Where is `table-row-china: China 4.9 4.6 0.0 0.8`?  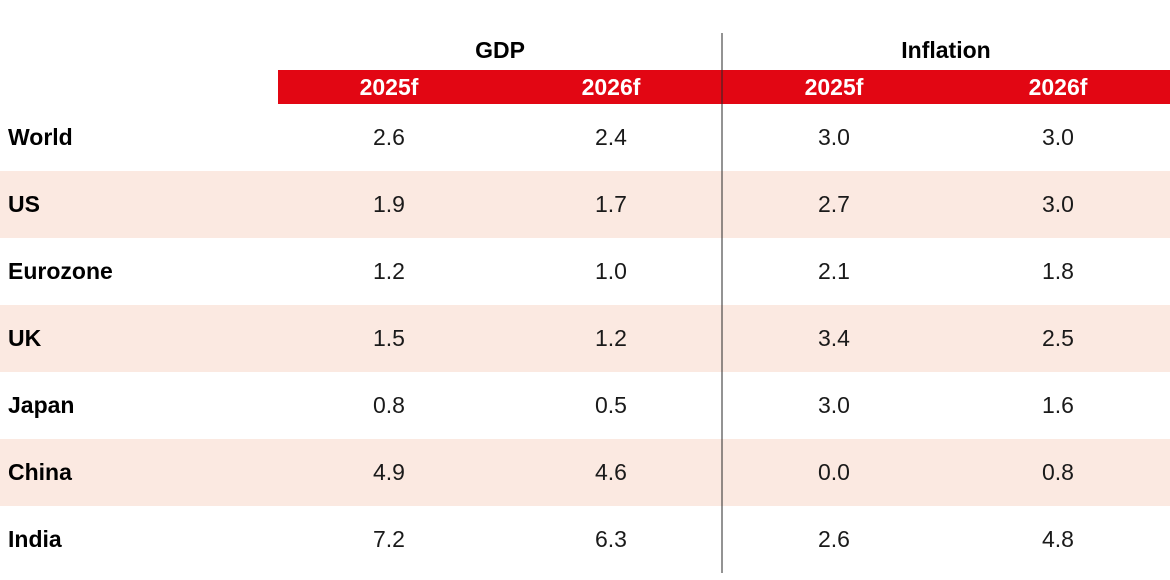 table-row-china: China 4.9 4.6 0.0 0.8 is located at coordinates (585, 472).